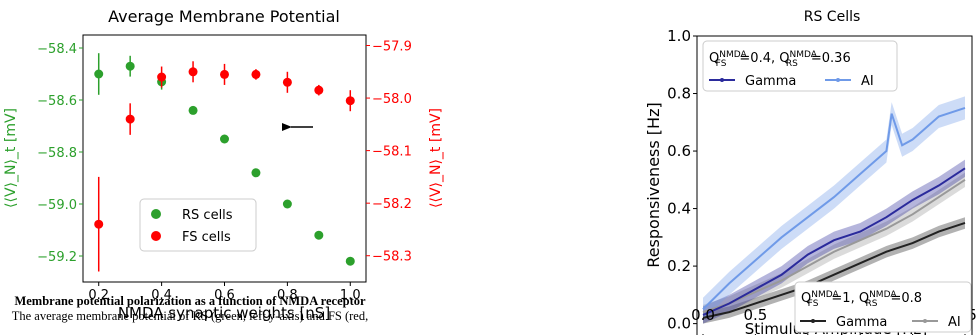 This screenshot has height=335, width=980. Describe the element at coordinates (770, 81) in the screenshot. I see `top-legend-gamma-label: Gamma` at that location.